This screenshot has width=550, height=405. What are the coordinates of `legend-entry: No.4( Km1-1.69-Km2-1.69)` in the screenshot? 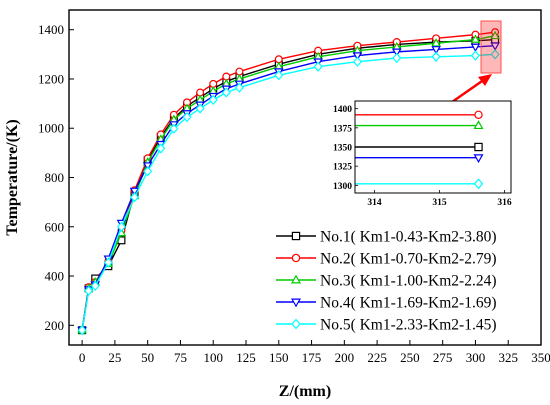 It's located at (386, 303).